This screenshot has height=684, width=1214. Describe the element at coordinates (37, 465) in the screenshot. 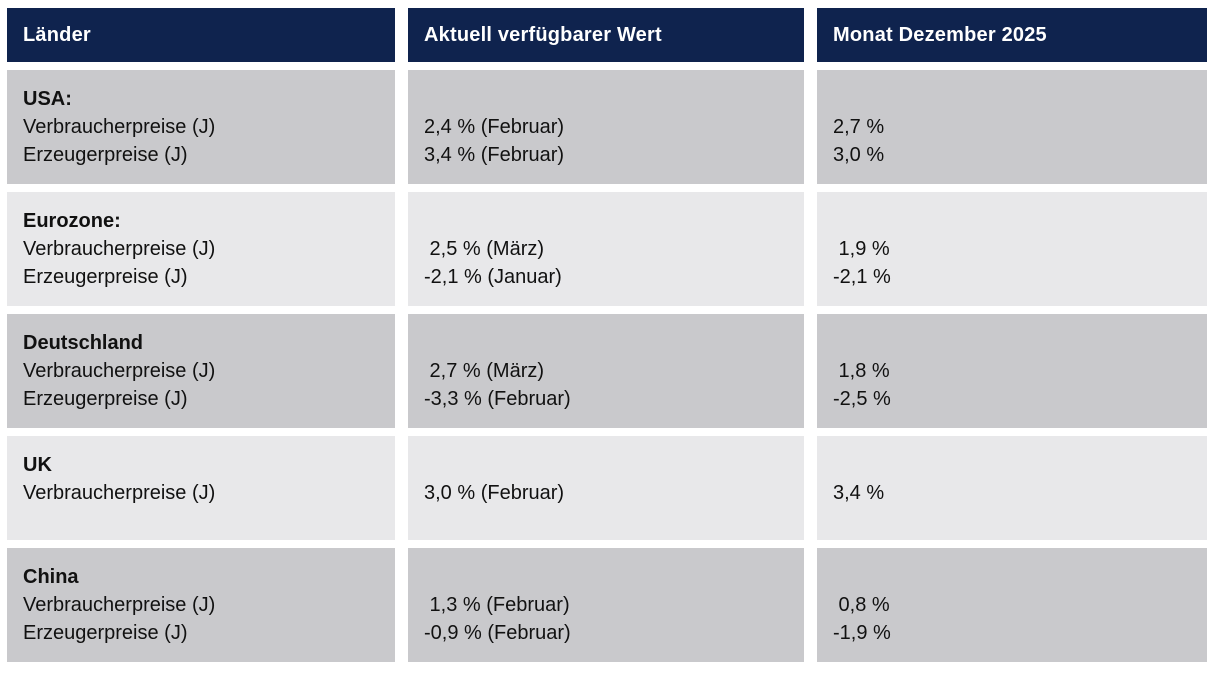

I see `country-name: UK` at that location.